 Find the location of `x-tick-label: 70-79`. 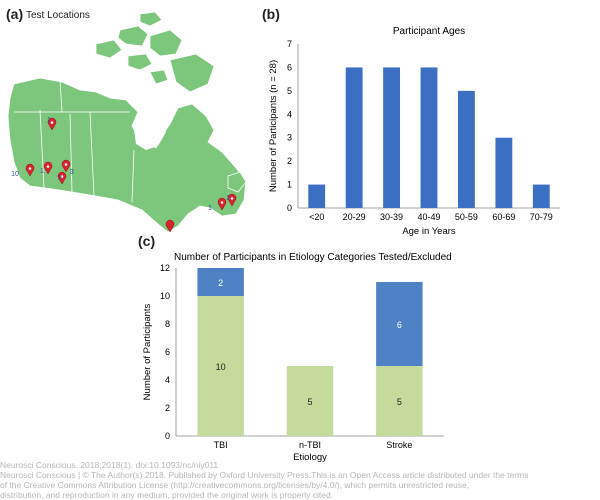

x-tick-label: 70-79 is located at coordinates (541, 217).